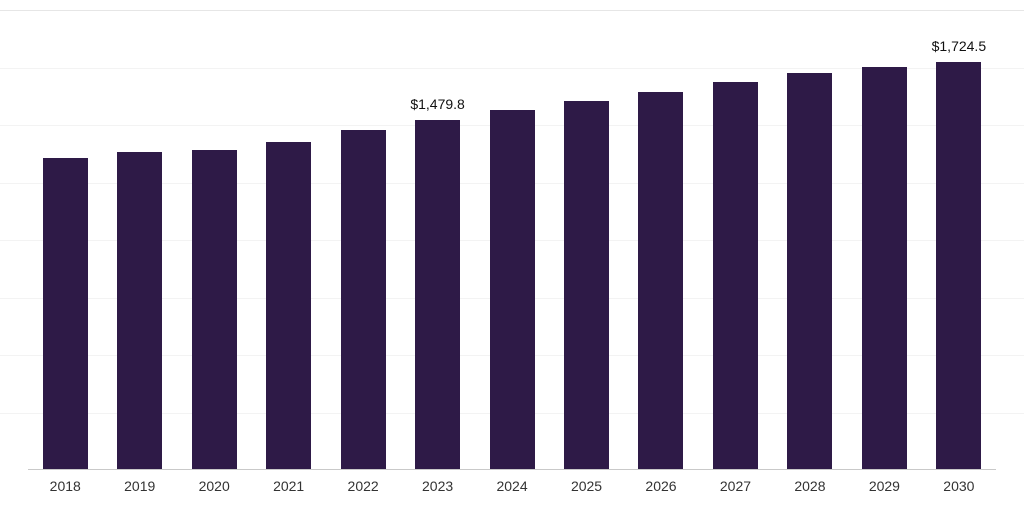  I want to click on x-tick-2023: 2023, so click(438, 486).